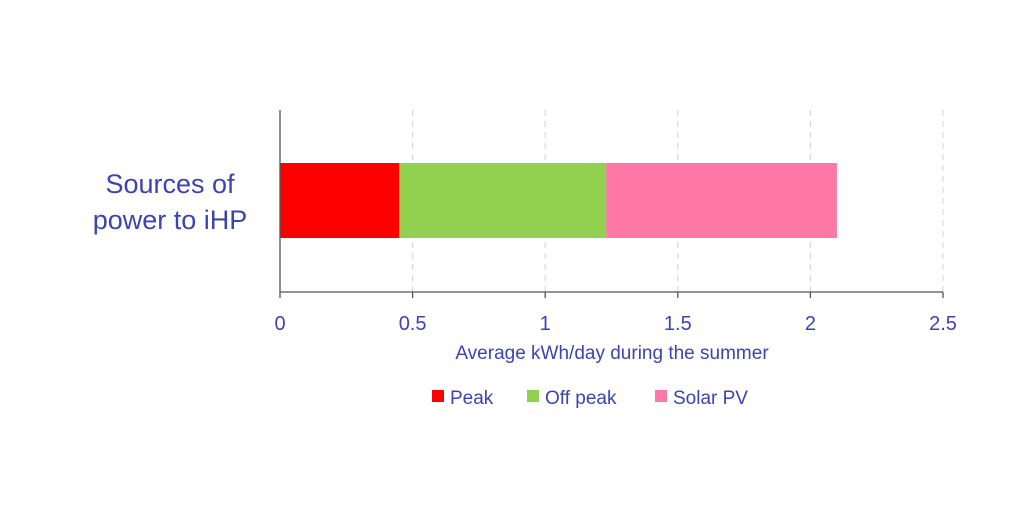  I want to click on legend-label: Solar PV, so click(710, 398).